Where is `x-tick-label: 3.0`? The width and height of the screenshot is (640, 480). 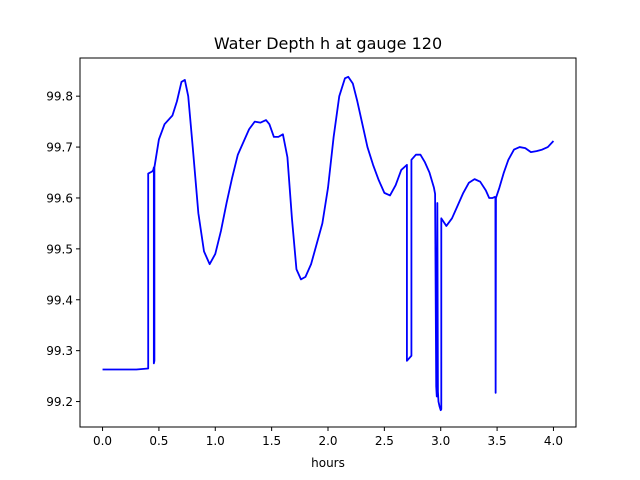
x-tick-label: 3.0 is located at coordinates (440, 441).